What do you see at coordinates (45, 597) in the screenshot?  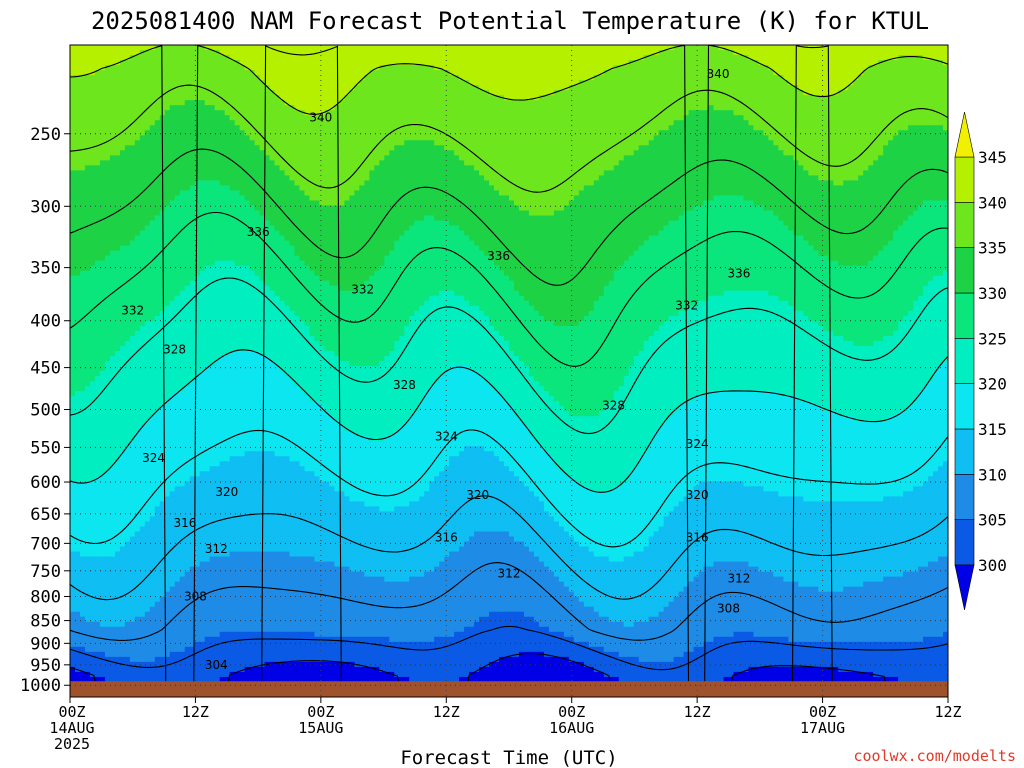 I see `y-tick-label: 800` at bounding box center [45, 597].